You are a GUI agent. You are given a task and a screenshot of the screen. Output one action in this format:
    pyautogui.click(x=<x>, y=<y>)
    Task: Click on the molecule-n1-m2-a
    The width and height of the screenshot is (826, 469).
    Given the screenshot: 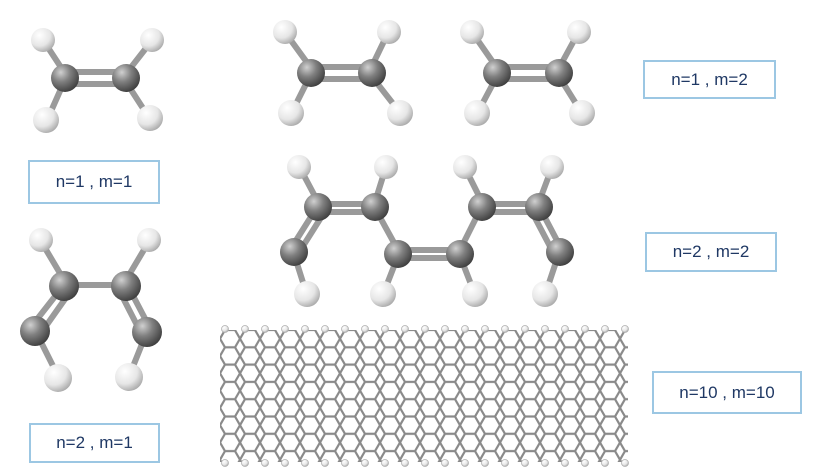 What is the action you would take?
    pyautogui.click(x=343, y=73)
    